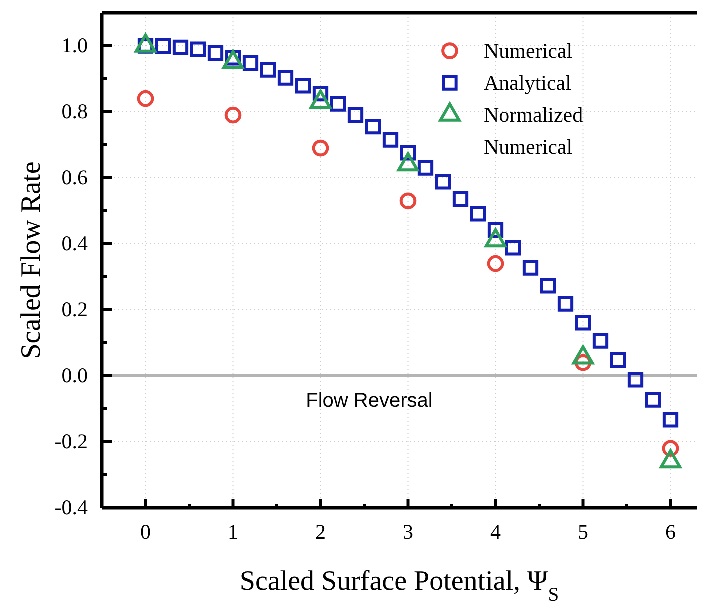 This screenshot has height=603, width=707. What do you see at coordinates (528, 83) in the screenshot?
I see `legend-label: Analytical` at bounding box center [528, 83].